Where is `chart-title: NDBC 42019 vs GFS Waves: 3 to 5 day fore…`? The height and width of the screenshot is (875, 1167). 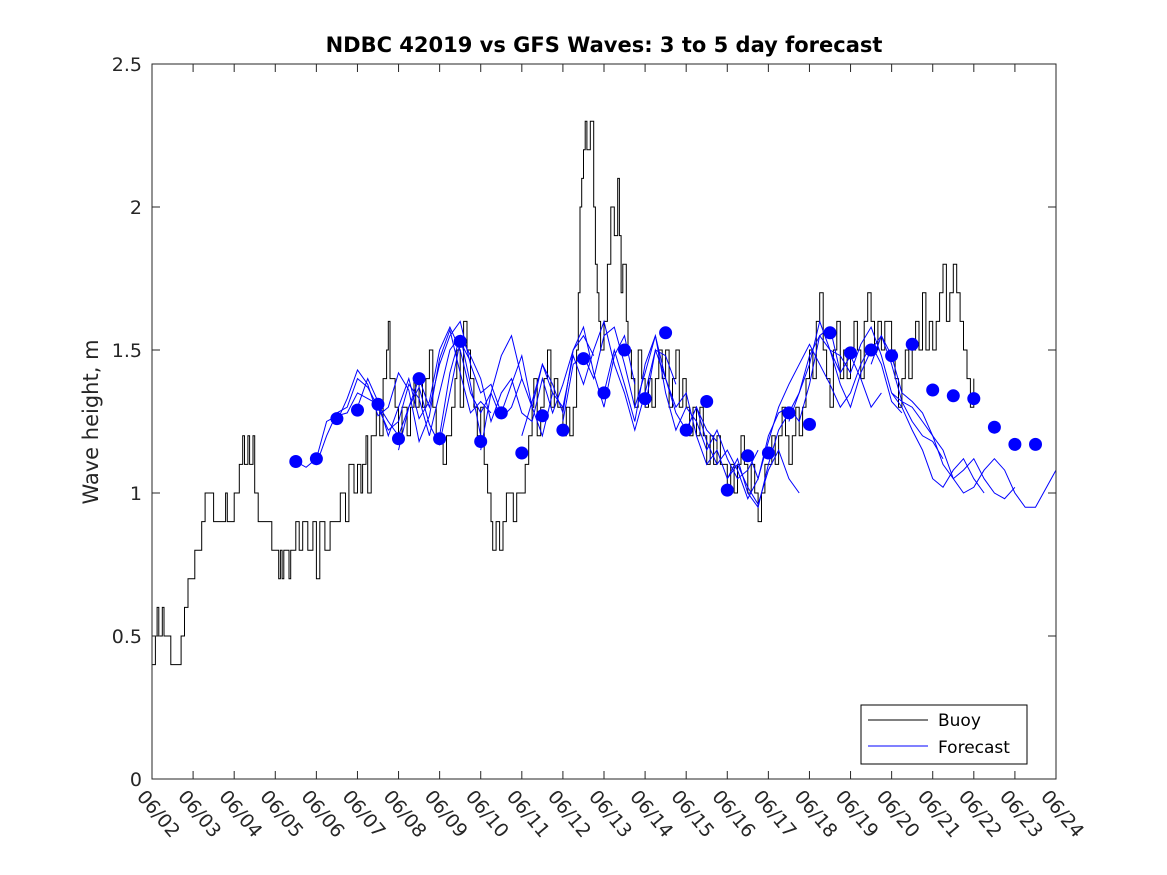 chart-title: NDBC 42019 vs GFS Waves: 3 to 5 day fore… is located at coordinates (604, 45).